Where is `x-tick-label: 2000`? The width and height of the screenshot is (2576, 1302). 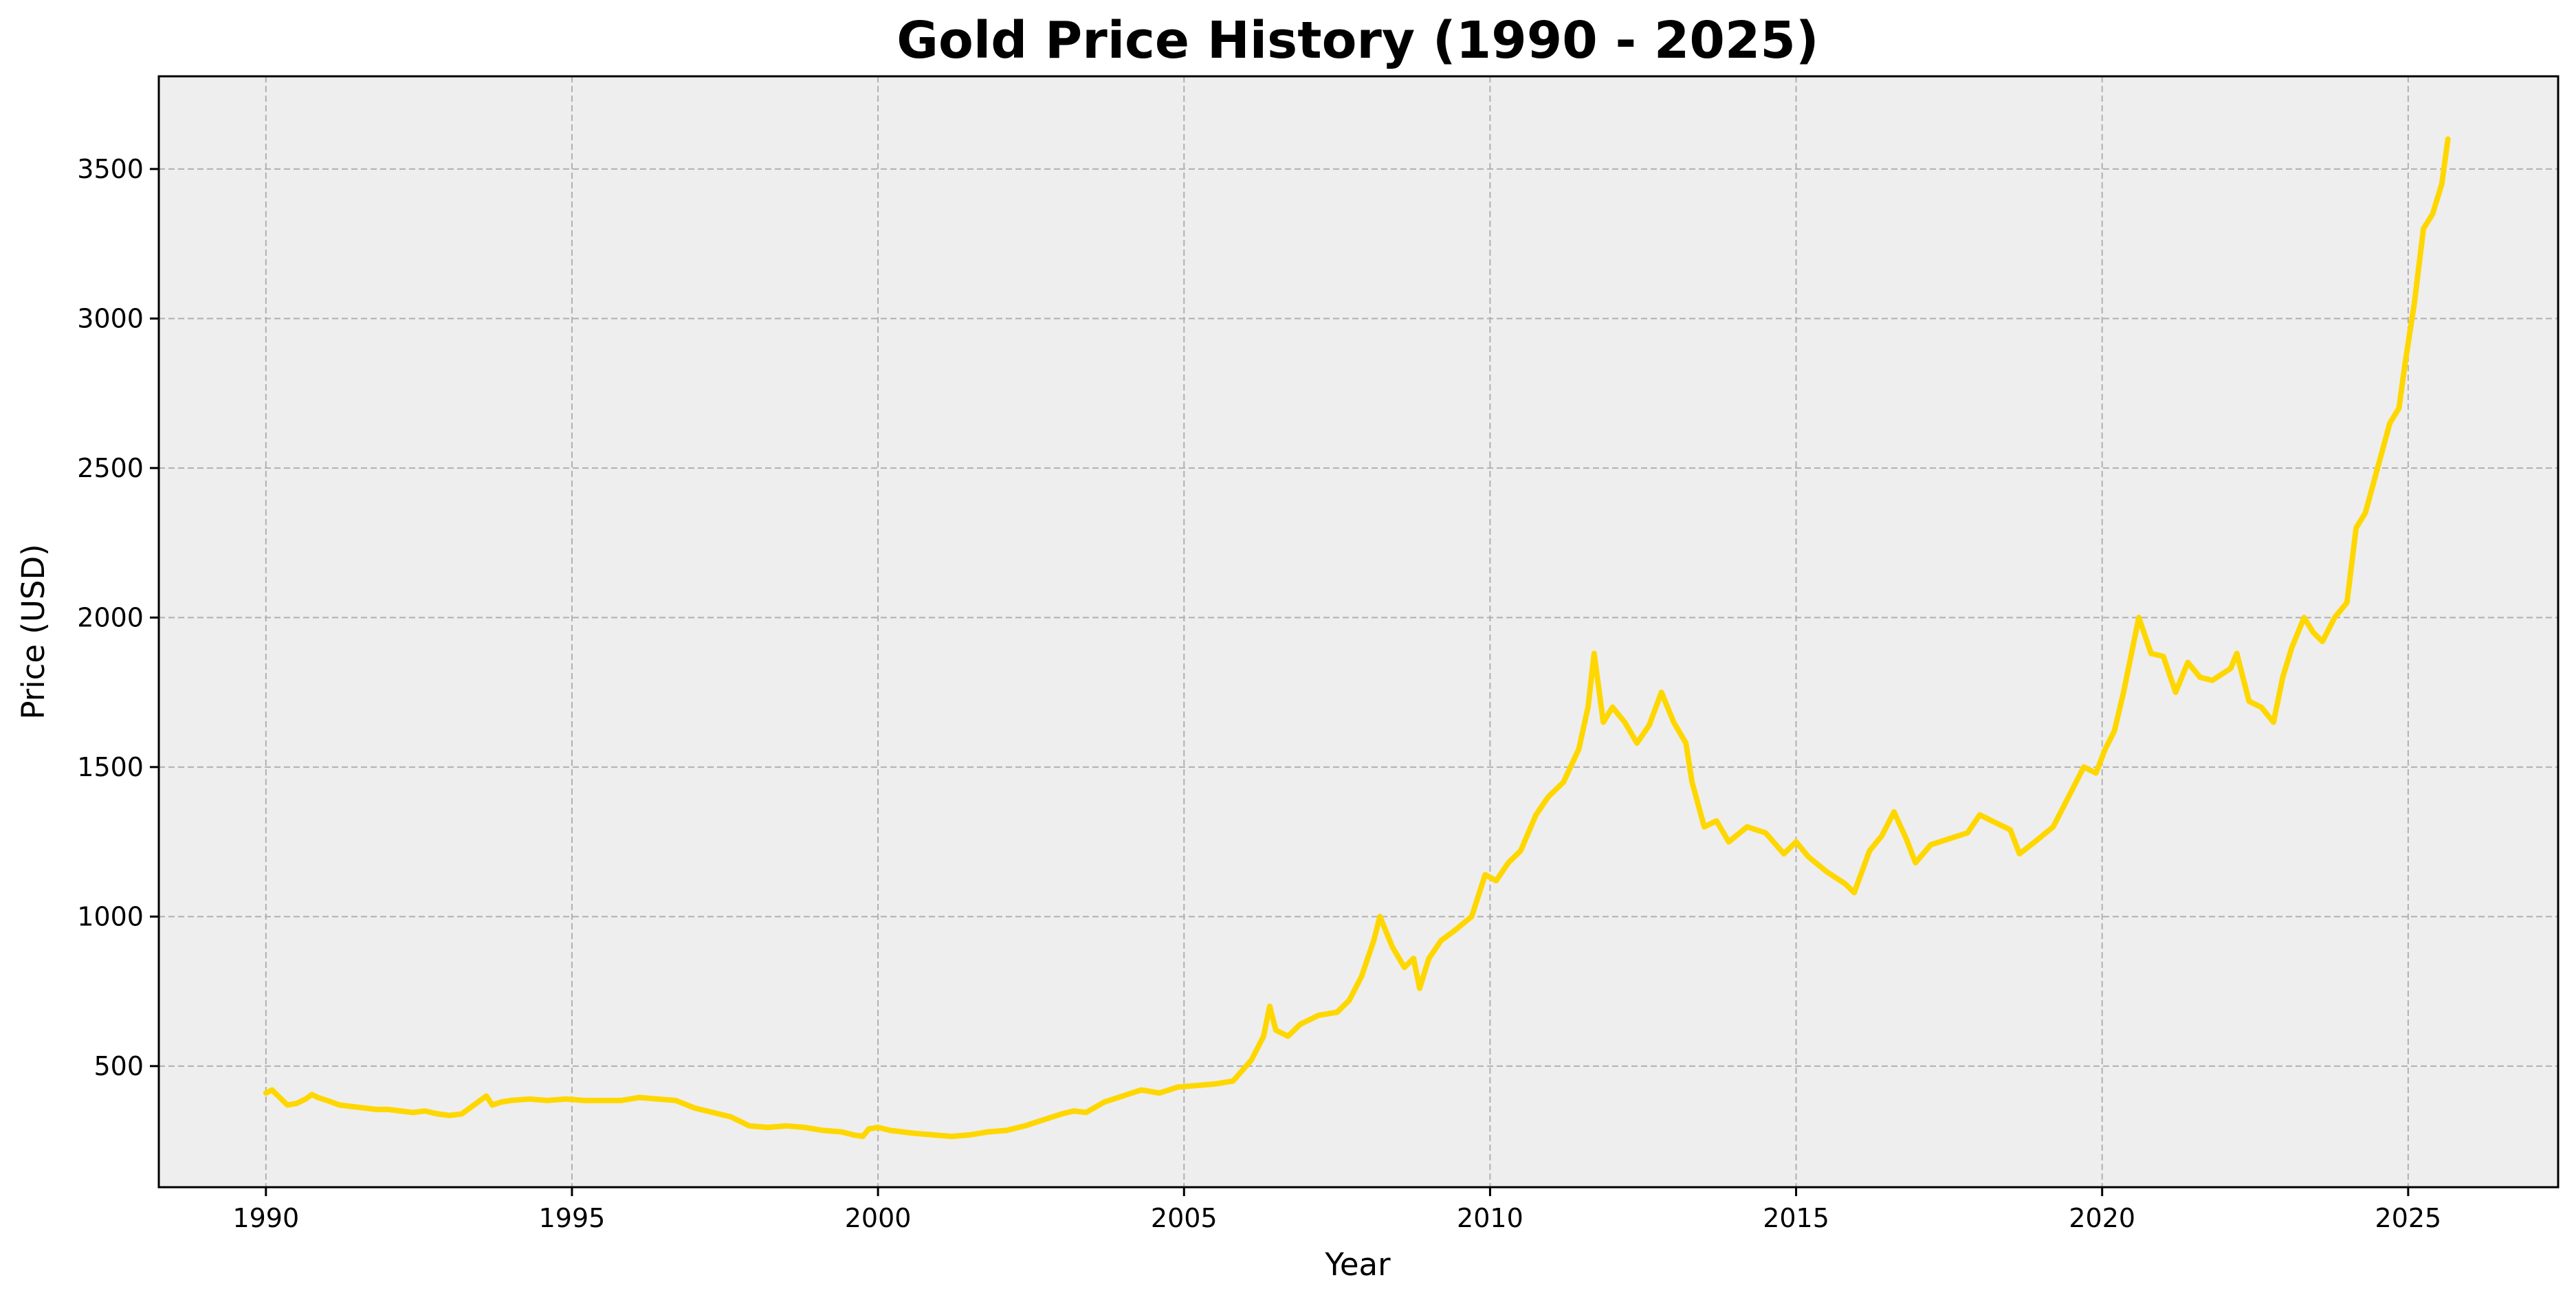
x-tick-label: 2000 is located at coordinates (878, 1218).